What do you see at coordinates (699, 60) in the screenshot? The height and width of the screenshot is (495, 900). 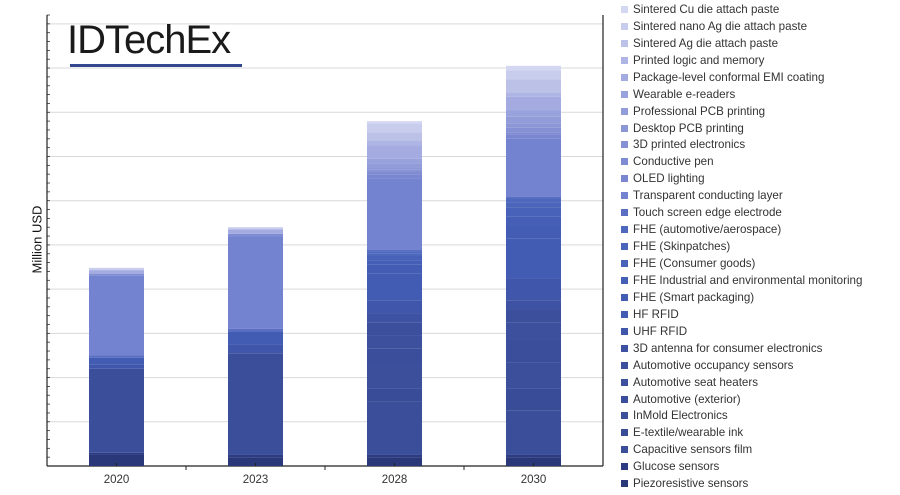 I see `legend-label: Printed logic and memory` at bounding box center [699, 60].